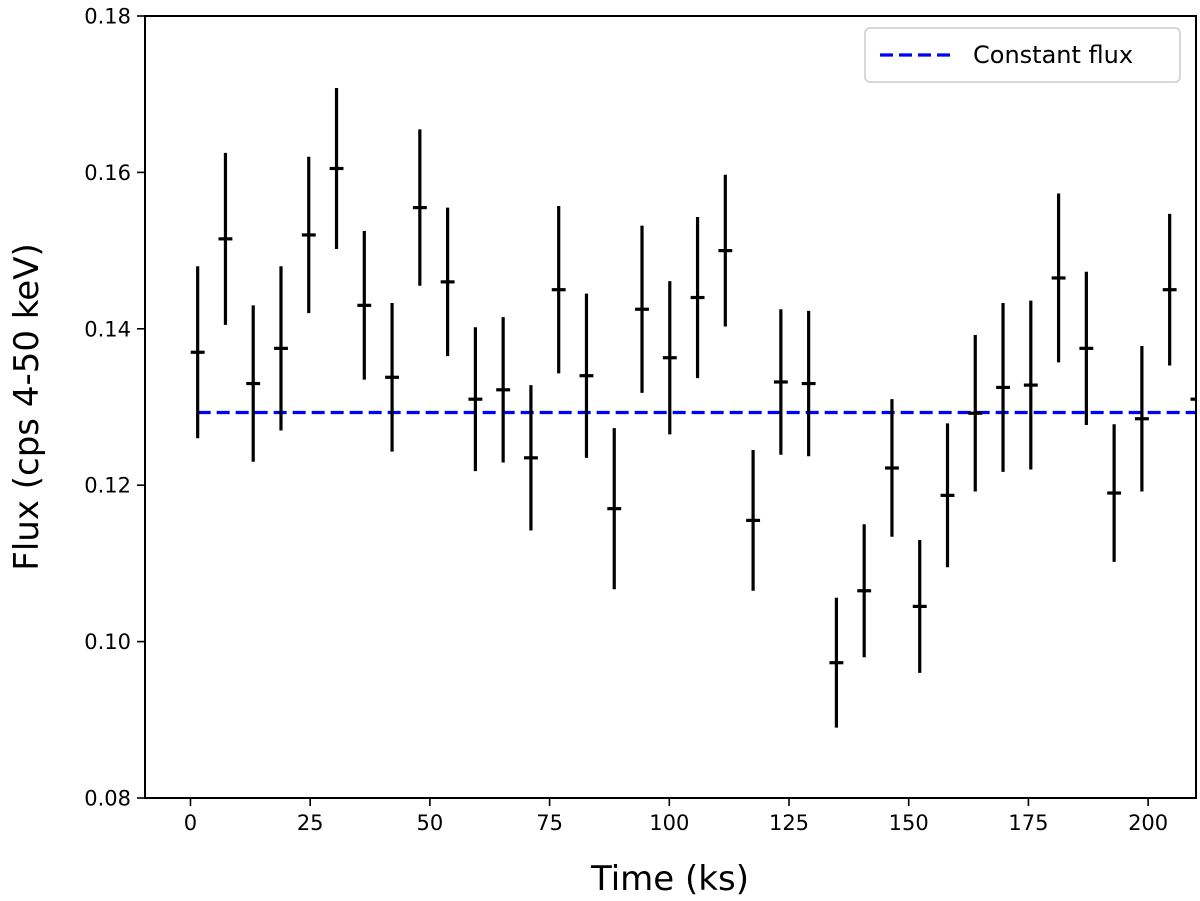 The height and width of the screenshot is (901, 1200). I want to click on y-tick-label: 0.10, so click(107, 642).